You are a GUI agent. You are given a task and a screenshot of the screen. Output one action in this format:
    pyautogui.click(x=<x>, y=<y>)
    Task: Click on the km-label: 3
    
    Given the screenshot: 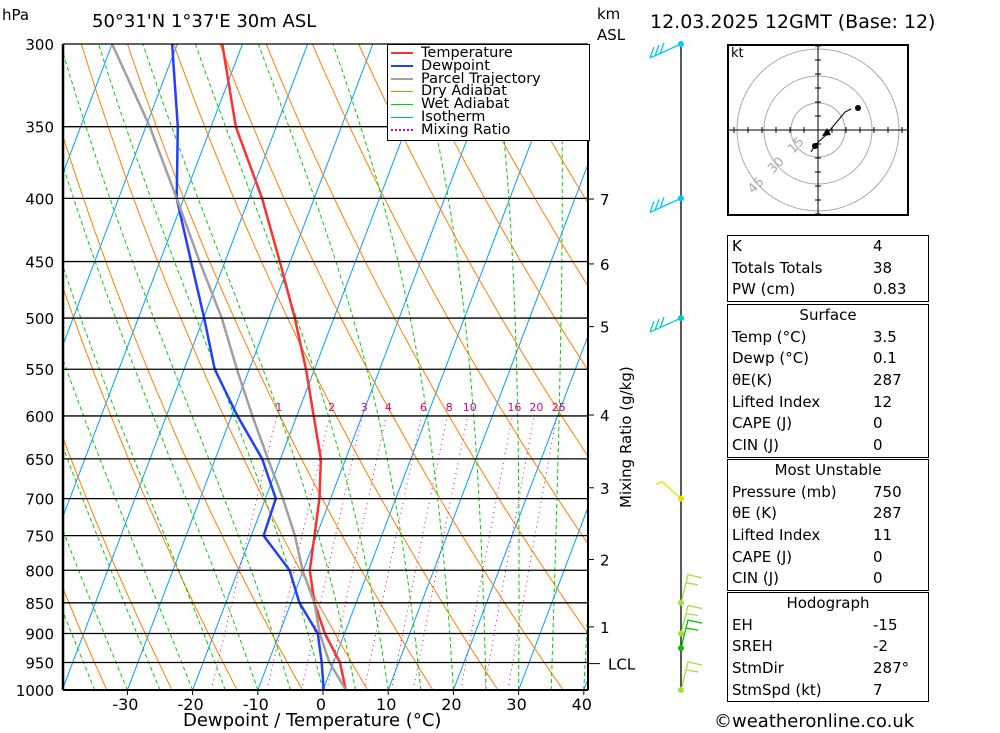 What is the action you would take?
    pyautogui.click(x=605, y=489)
    